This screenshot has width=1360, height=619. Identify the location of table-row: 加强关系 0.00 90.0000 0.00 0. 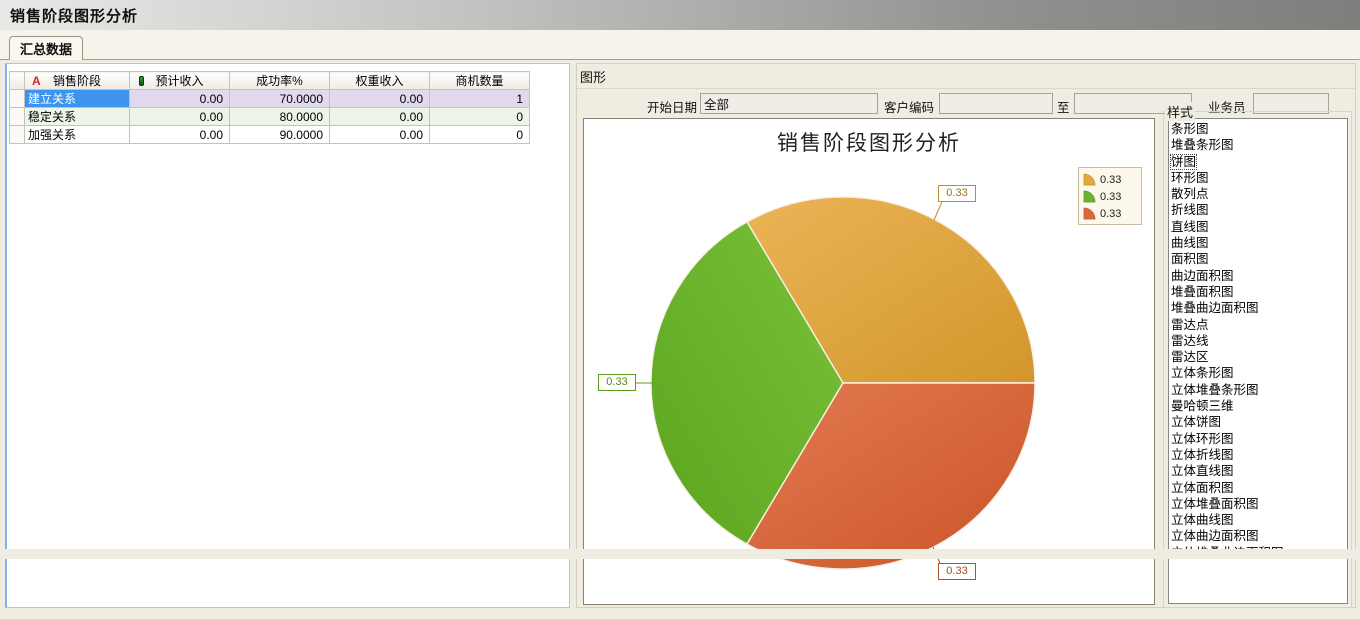
(269, 134).